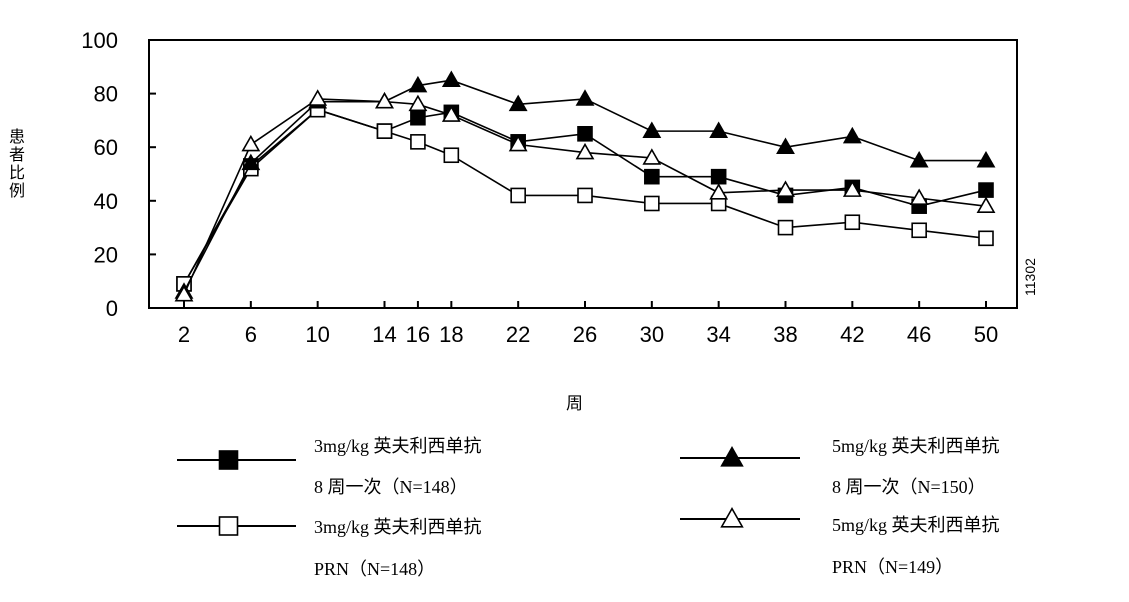 This screenshot has height=602, width=1129. What do you see at coordinates (106, 254) in the screenshot?
I see `y-tick-label: 20` at bounding box center [106, 254].